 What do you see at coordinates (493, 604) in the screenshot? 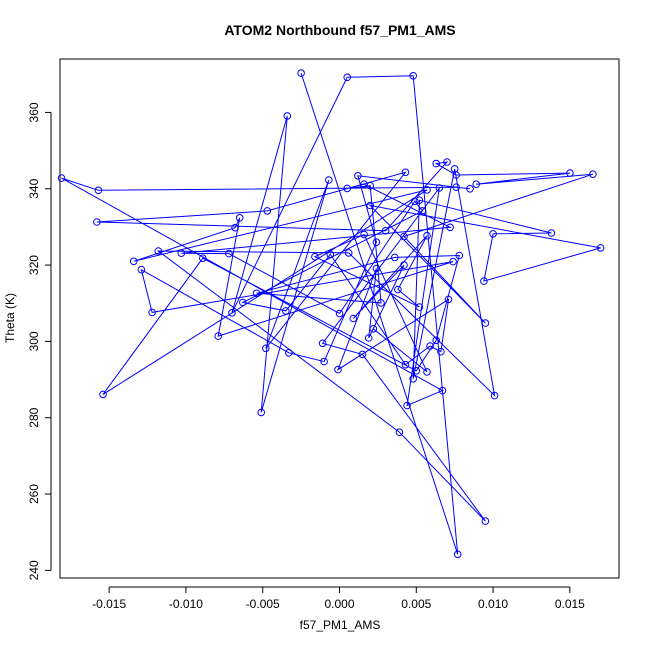
I see `x-tick-label: 0.010` at bounding box center [493, 604].